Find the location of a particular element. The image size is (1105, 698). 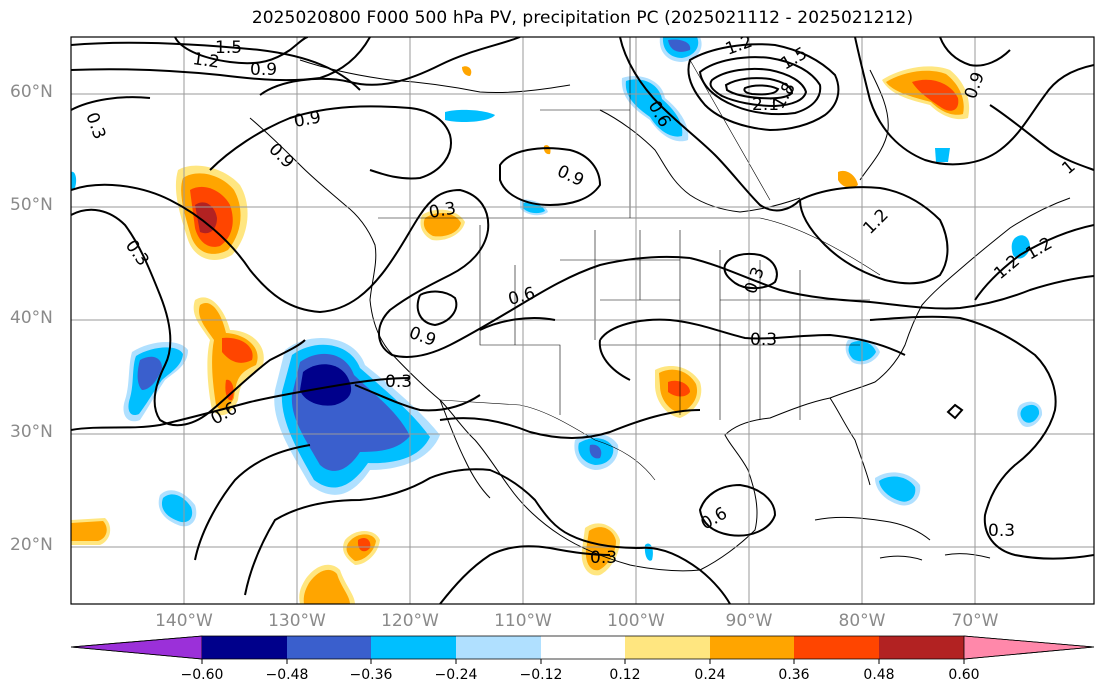

colorbar-tick-label: −0.60 is located at coordinates (202, 675).